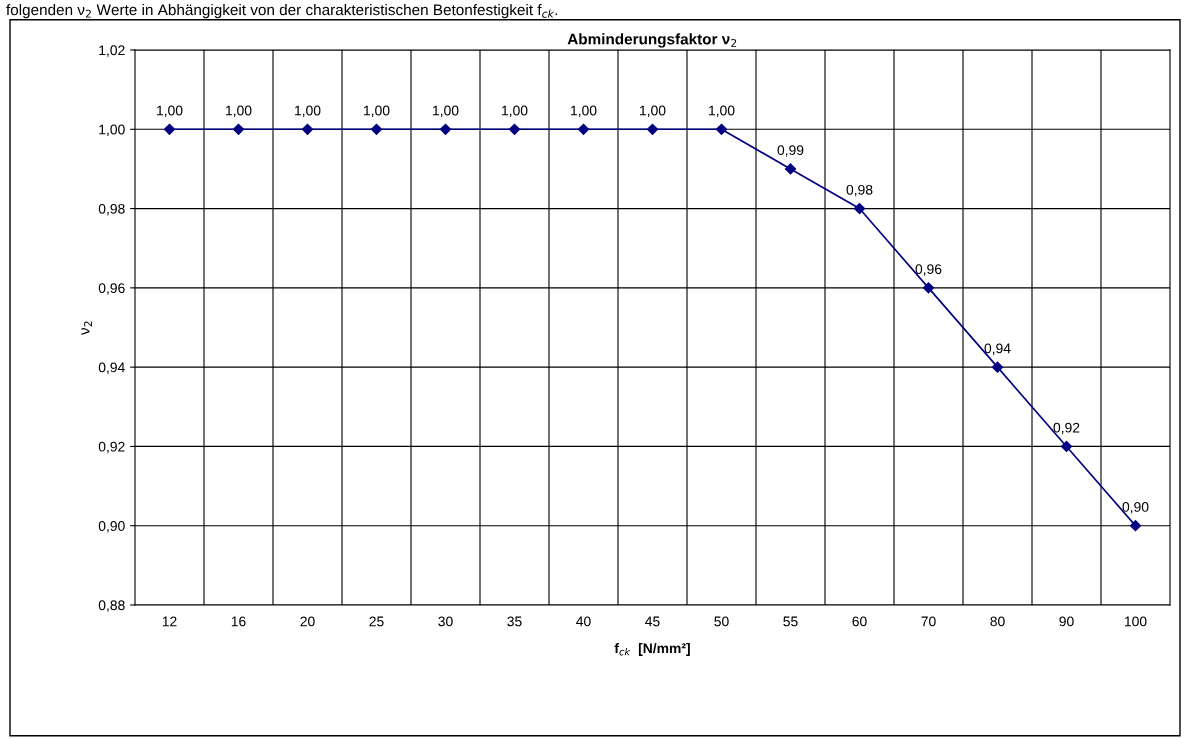 This screenshot has width=1192, height=738. I want to click on x-tick-label: 35, so click(514, 621).